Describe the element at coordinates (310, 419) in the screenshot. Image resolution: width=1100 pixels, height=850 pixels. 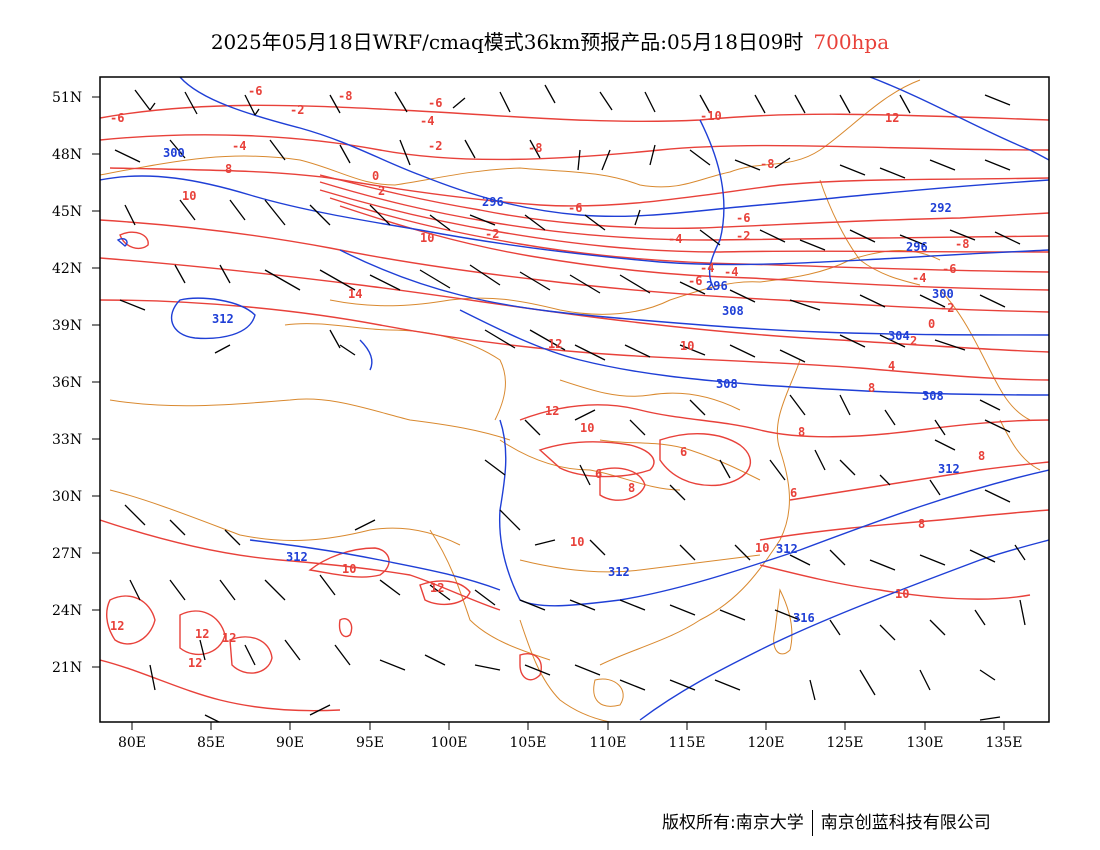
I see `border-tibet` at that location.